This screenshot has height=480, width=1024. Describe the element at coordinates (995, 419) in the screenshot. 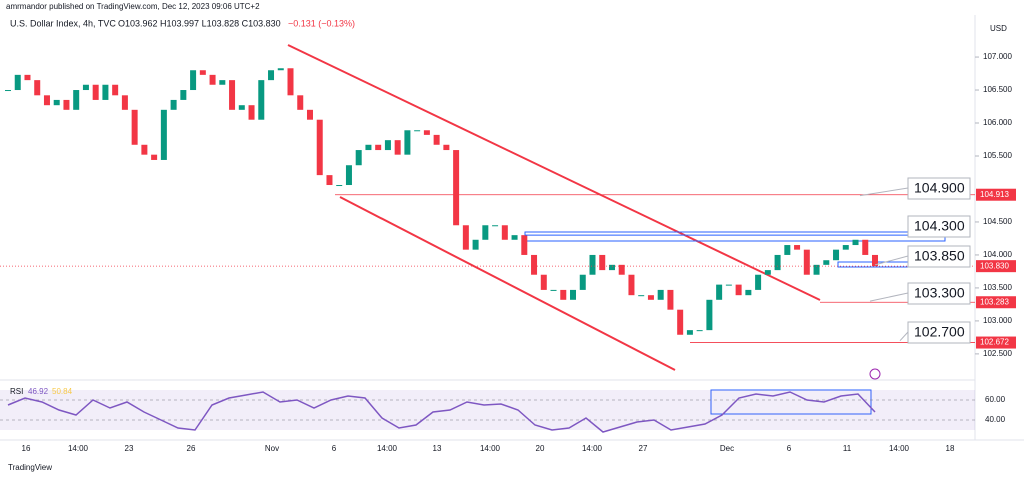

I see `y-tick-label: 40.00` at that location.